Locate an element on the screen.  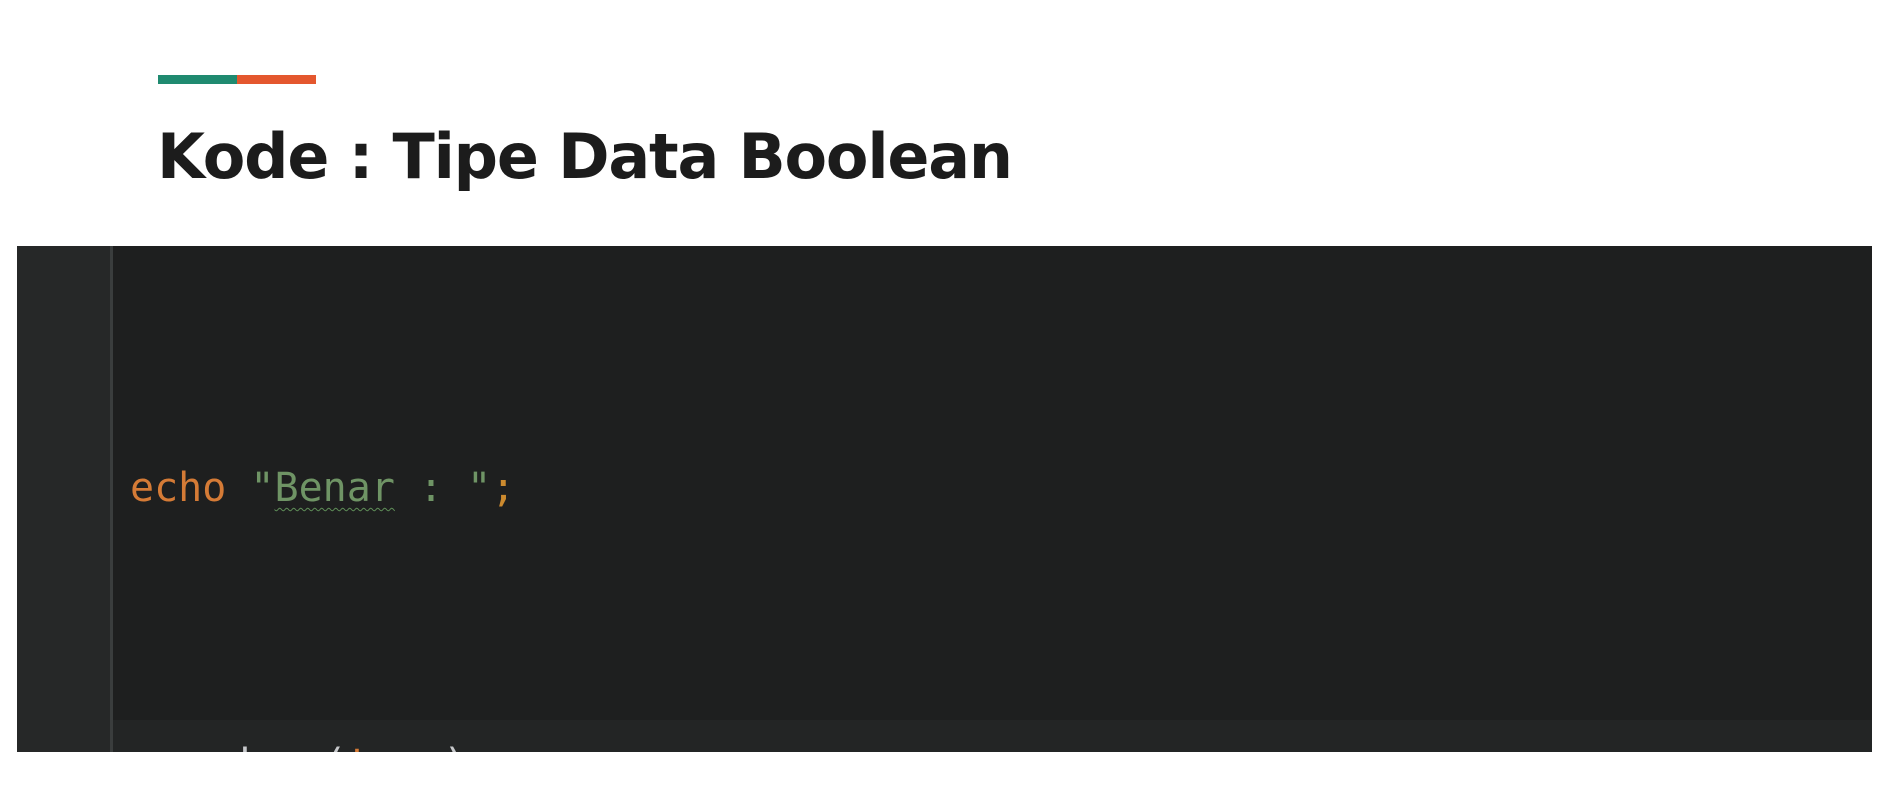
editor-gutter is located at coordinates (63, 499).